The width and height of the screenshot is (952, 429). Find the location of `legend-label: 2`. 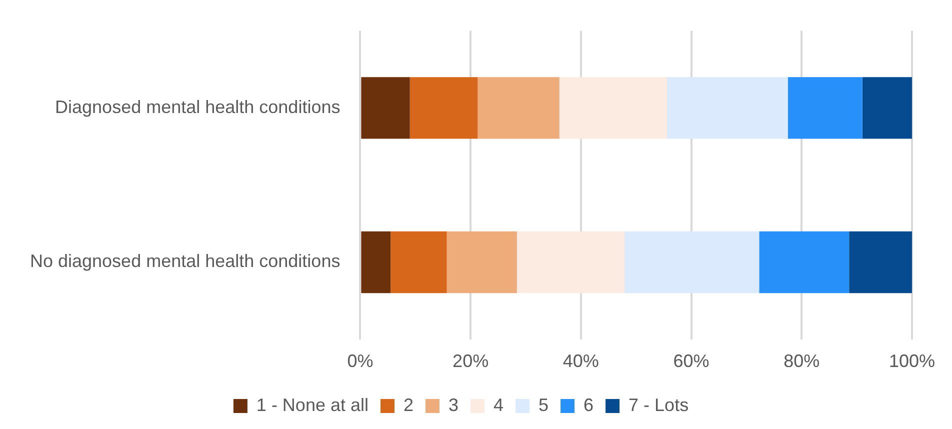

legend-label: 2 is located at coordinates (408, 404).